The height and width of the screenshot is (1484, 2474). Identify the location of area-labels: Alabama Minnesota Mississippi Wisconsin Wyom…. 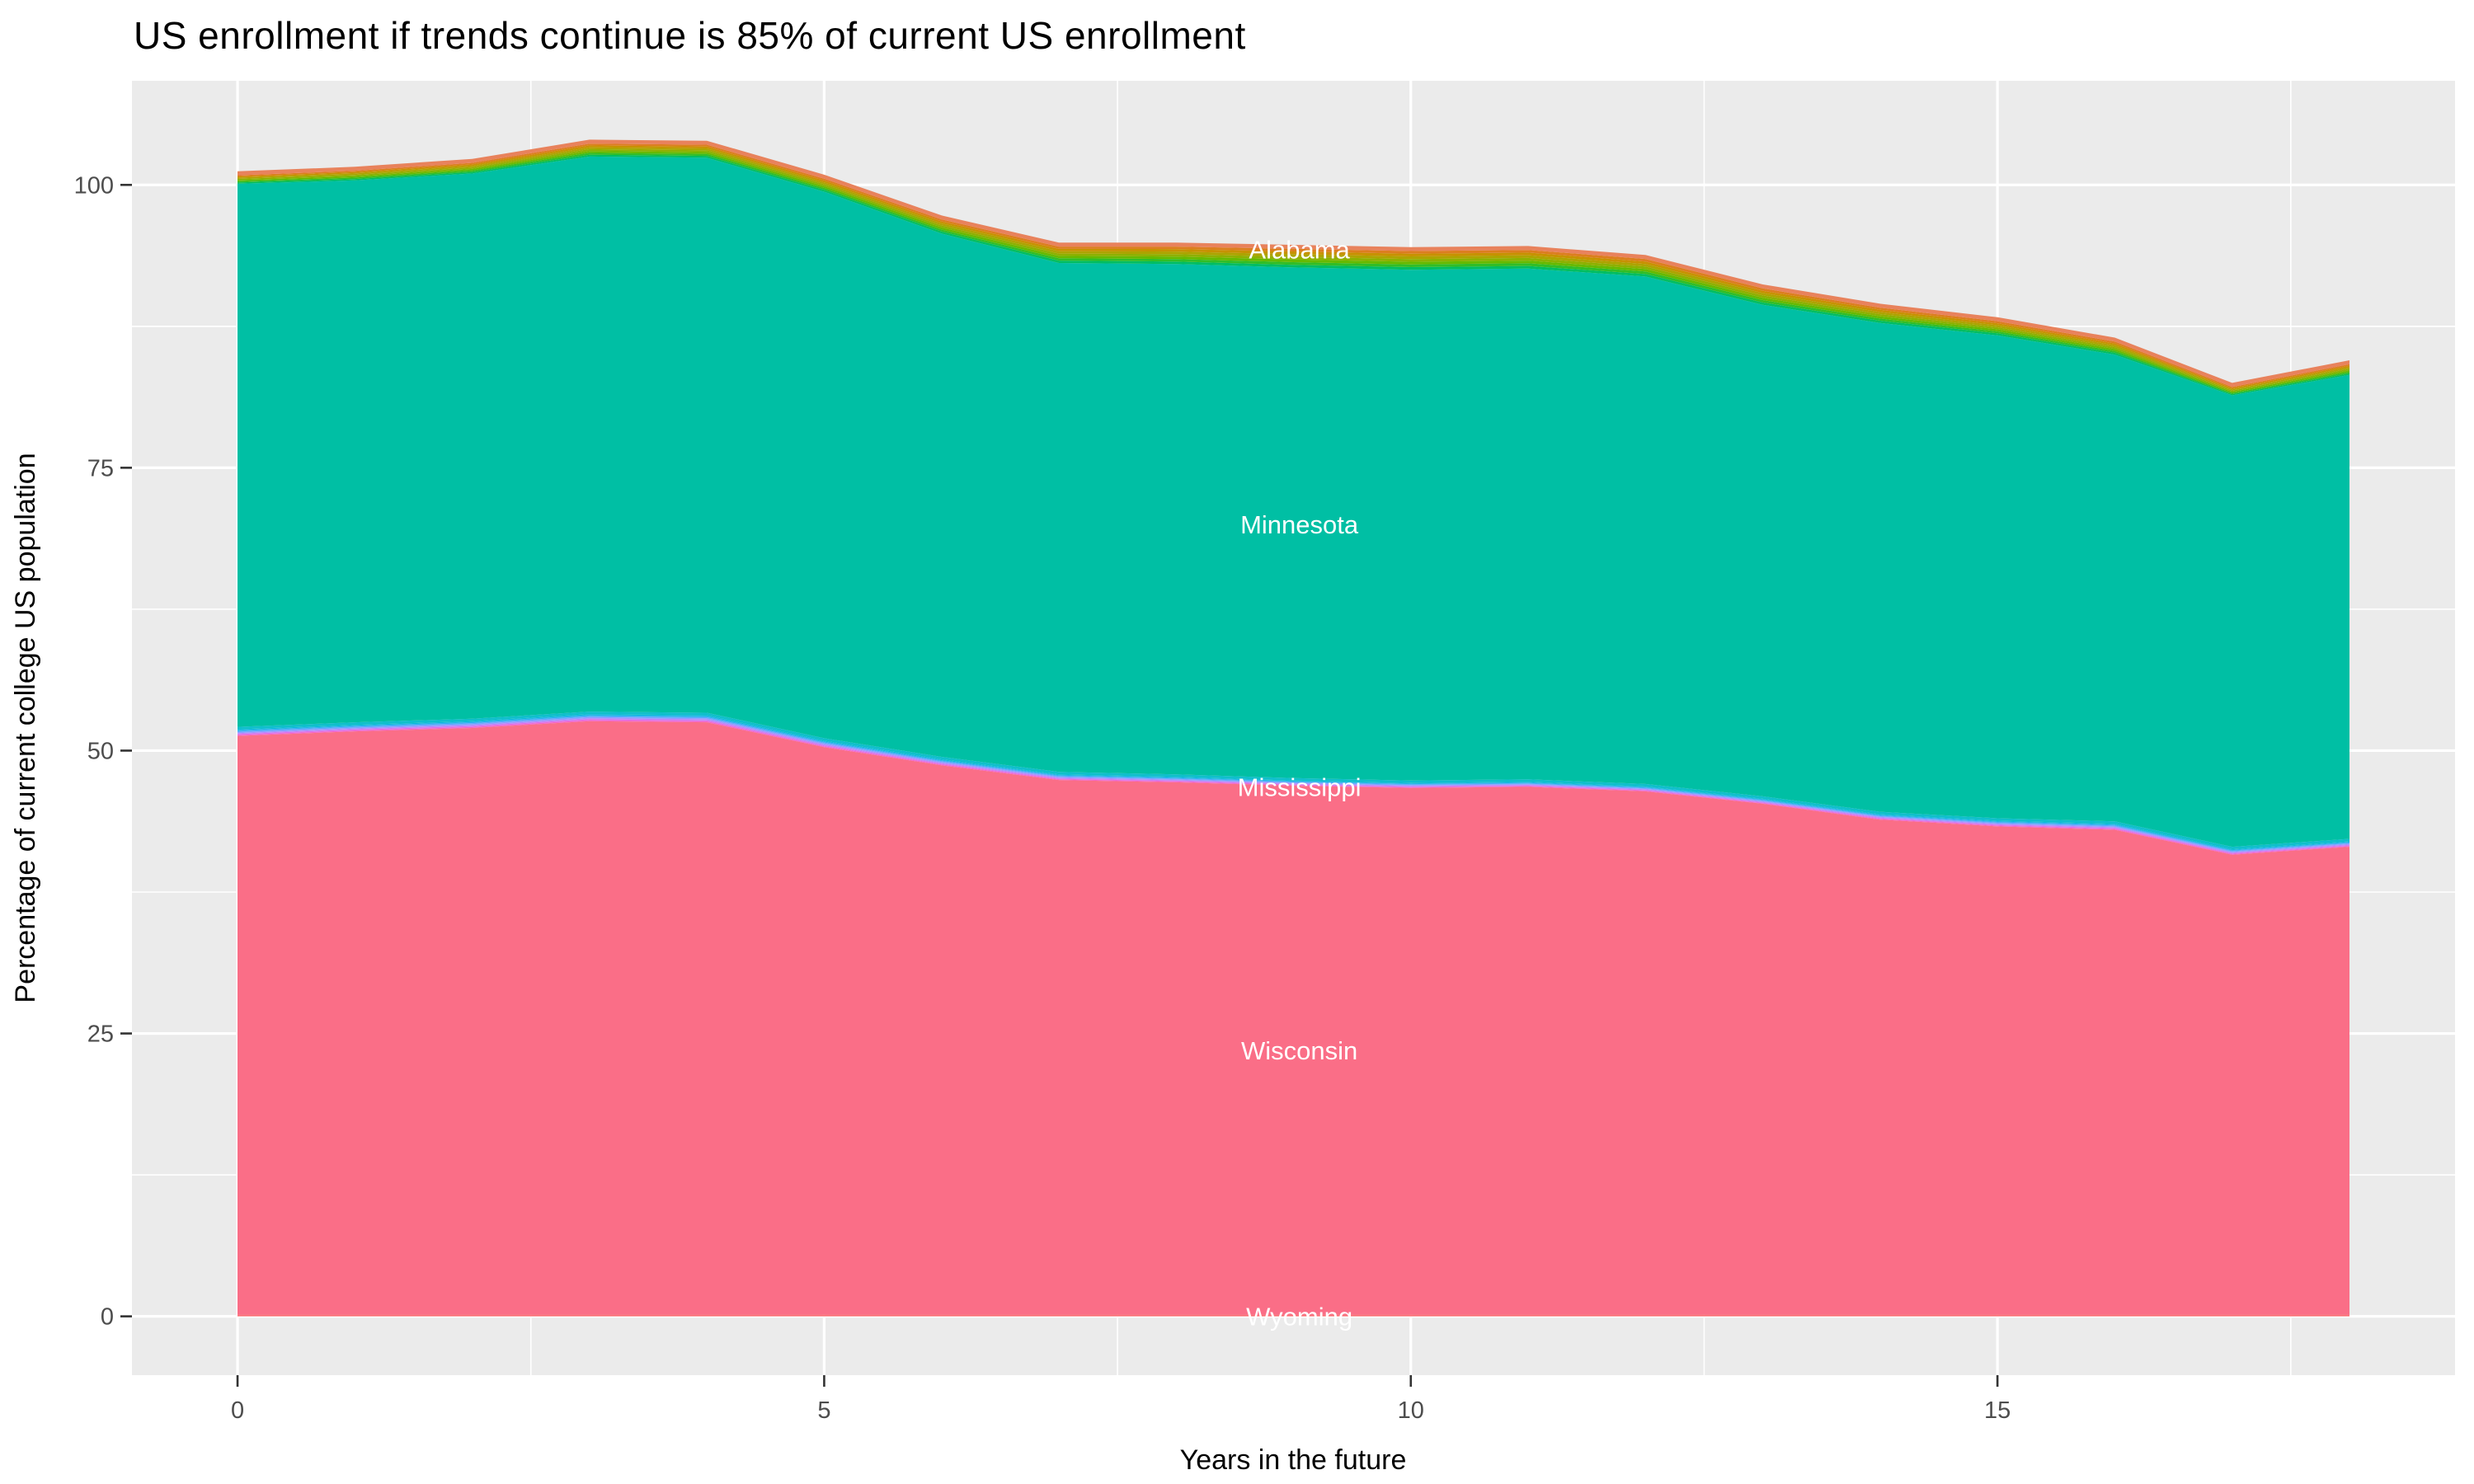
(1300, 783).